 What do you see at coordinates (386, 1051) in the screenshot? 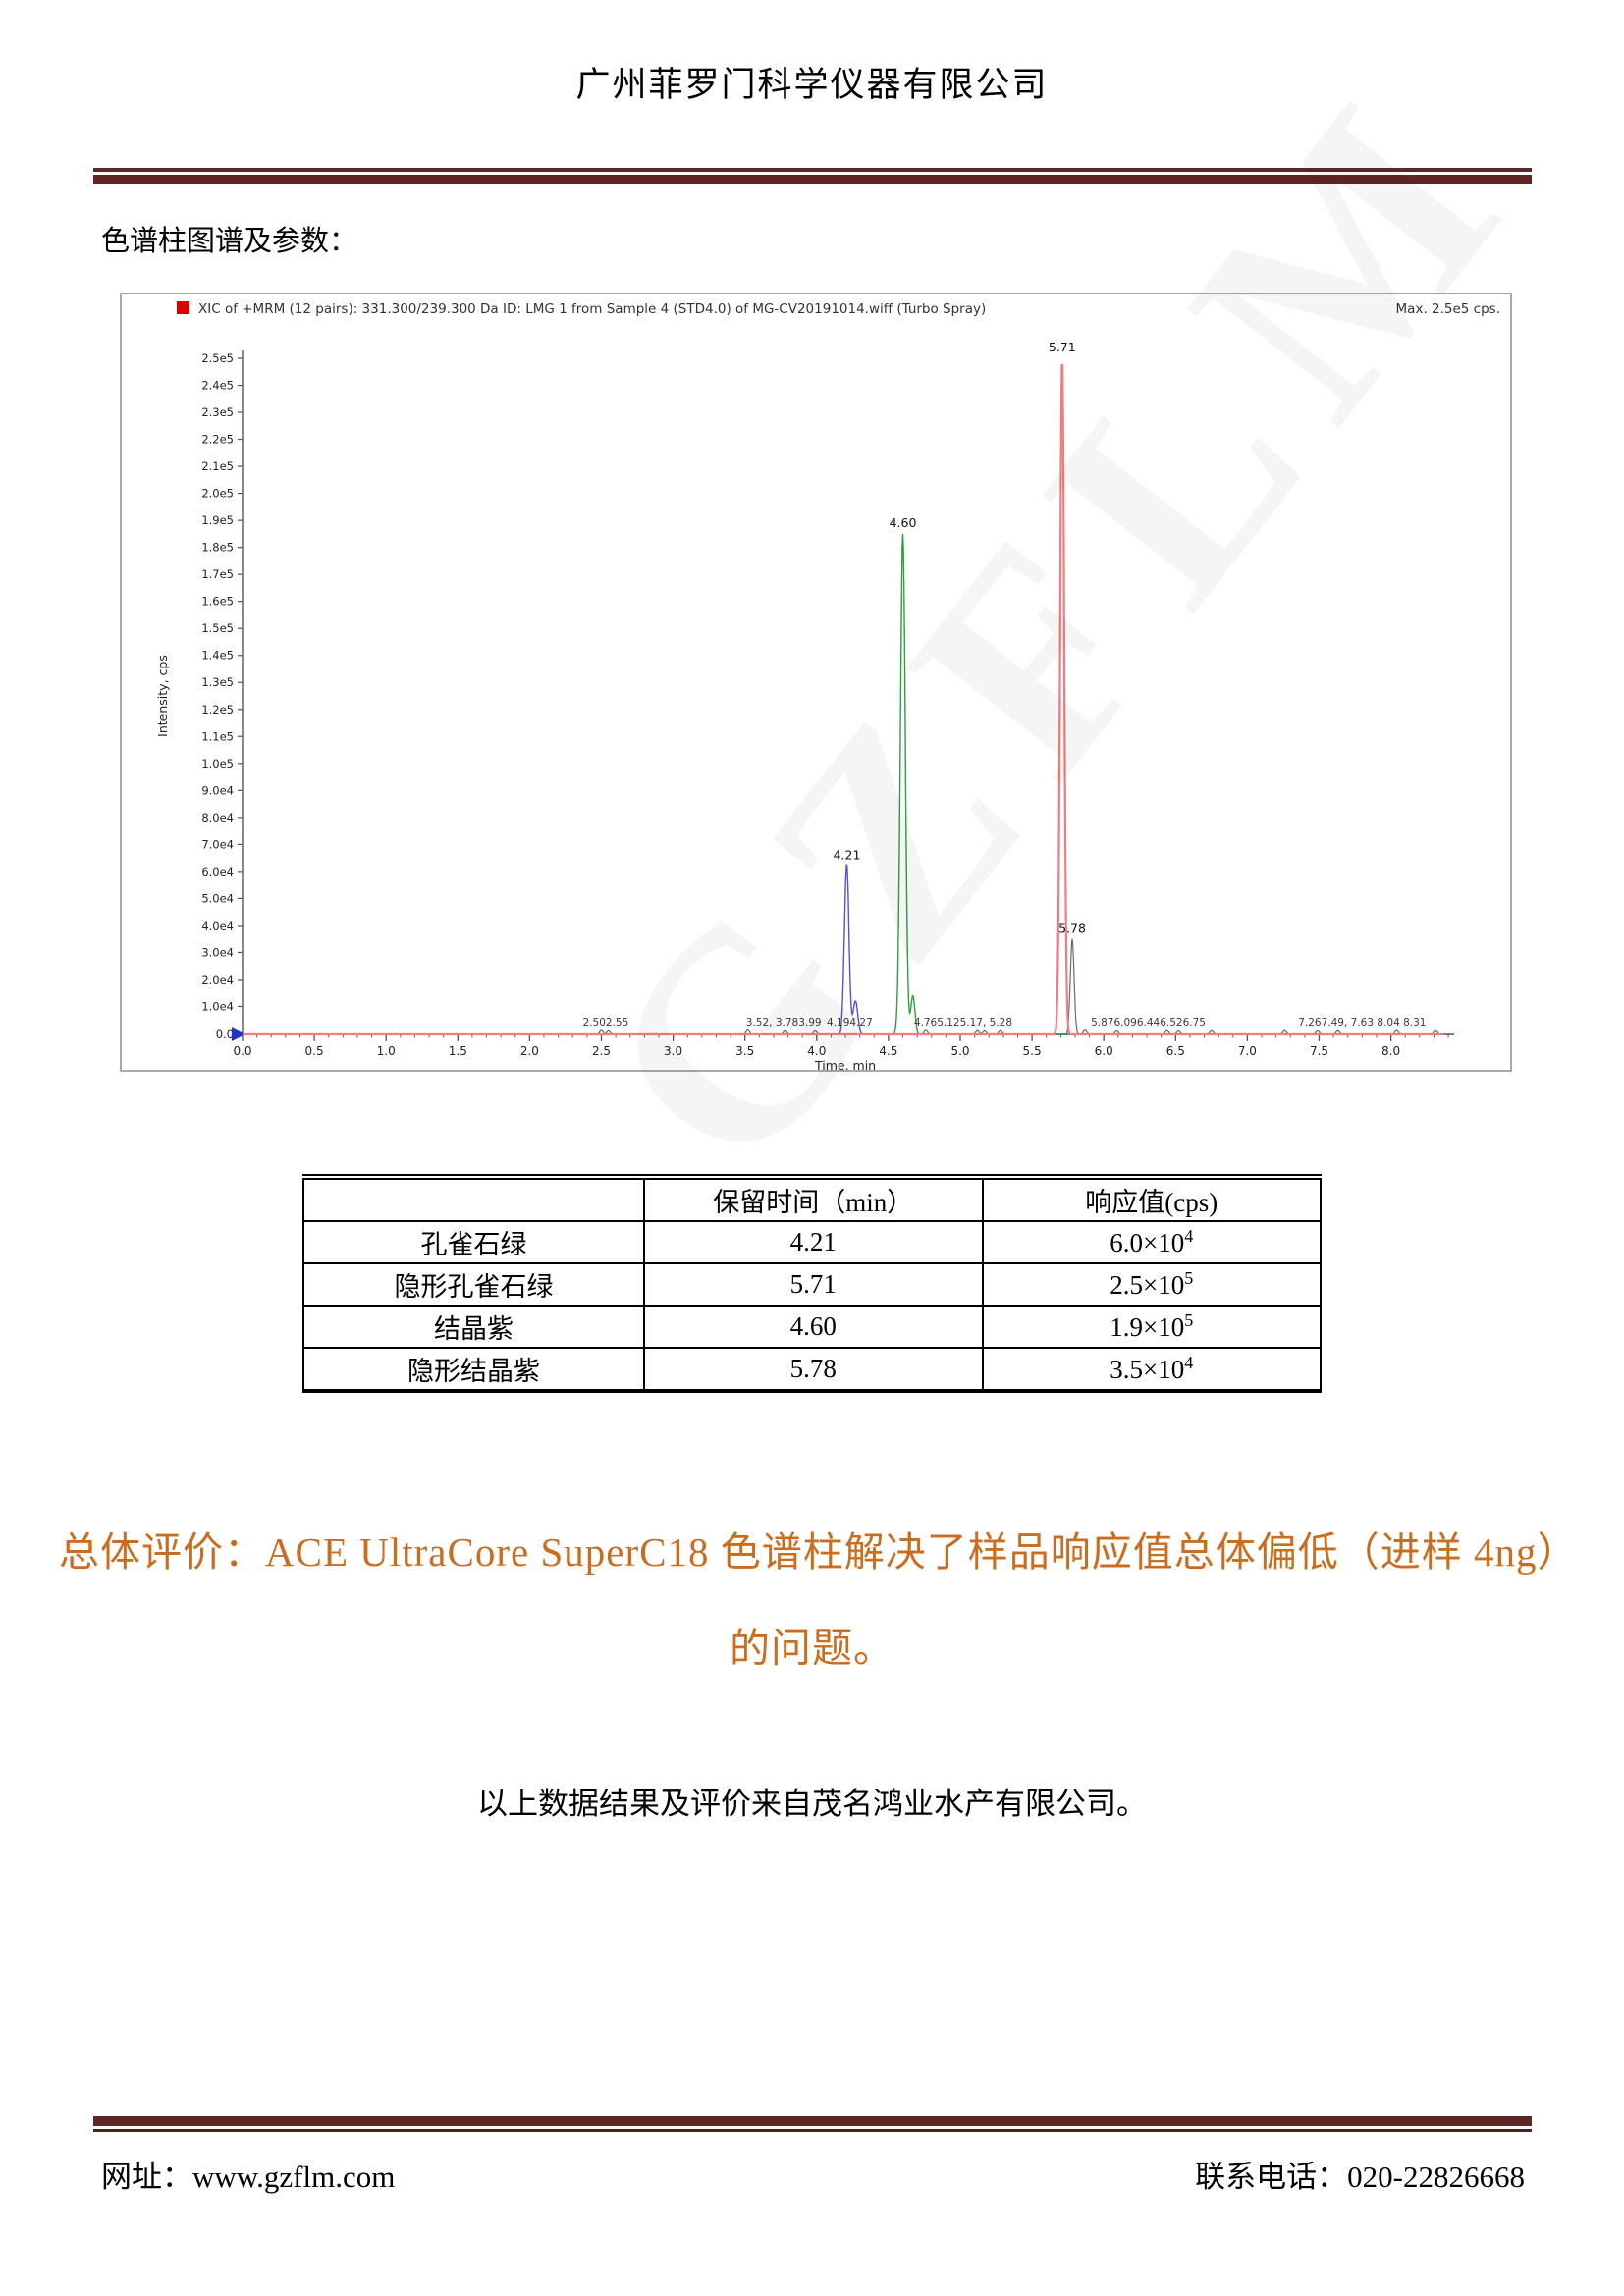
I see `x-tick-label: 1.0` at bounding box center [386, 1051].